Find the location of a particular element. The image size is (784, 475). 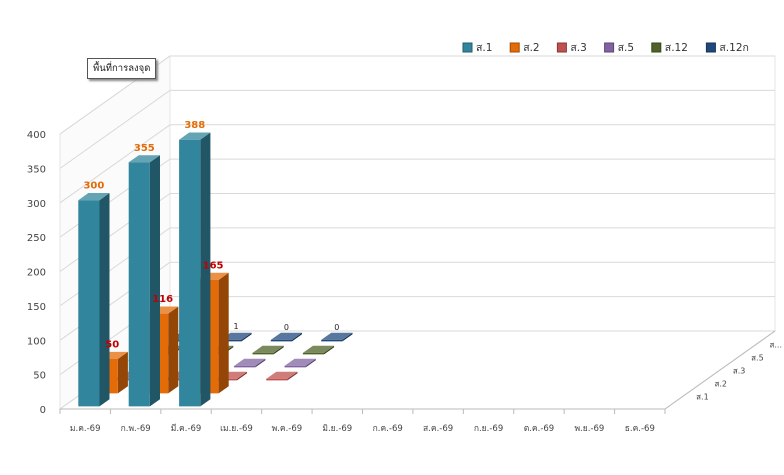

data-label: 1 is located at coordinates (235, 326).